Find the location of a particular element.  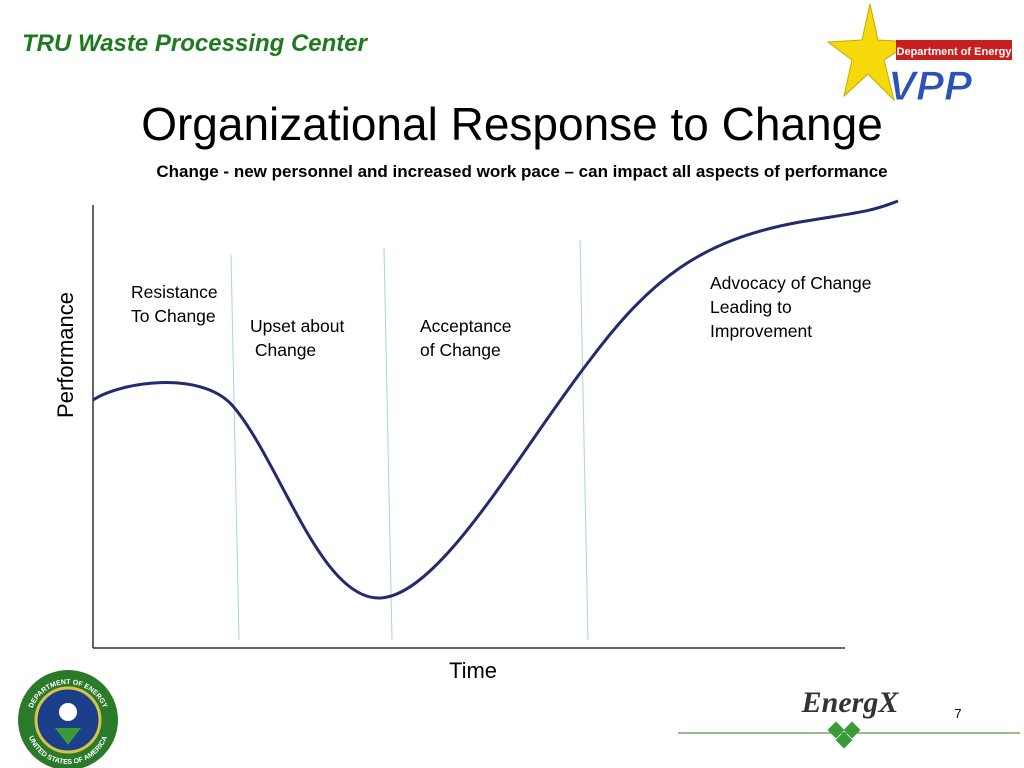

banner is located at coordinates (954, 50).